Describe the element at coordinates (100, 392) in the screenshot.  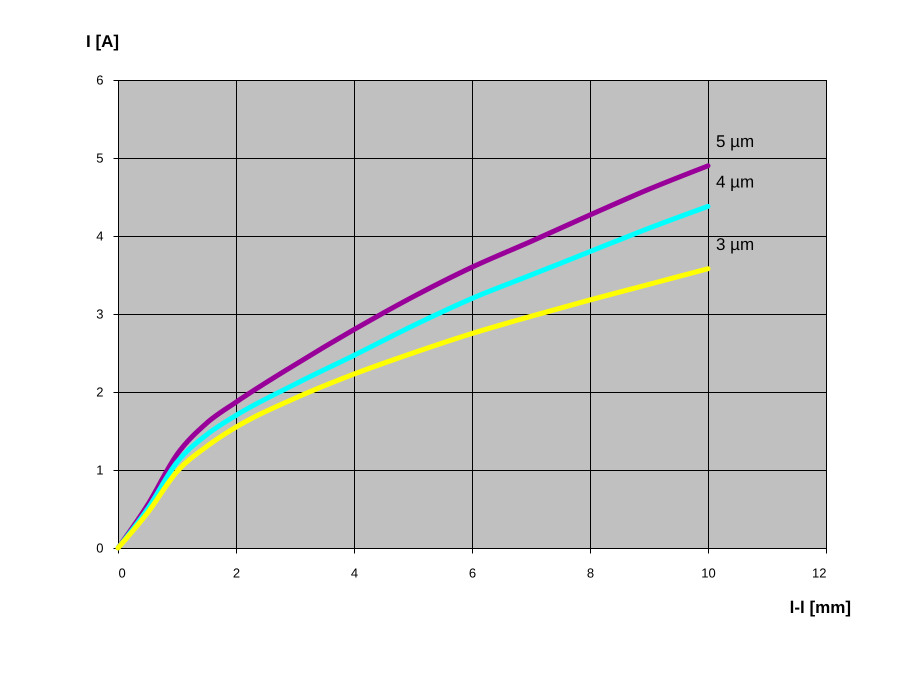
I see `y-tick-label: 2` at that location.